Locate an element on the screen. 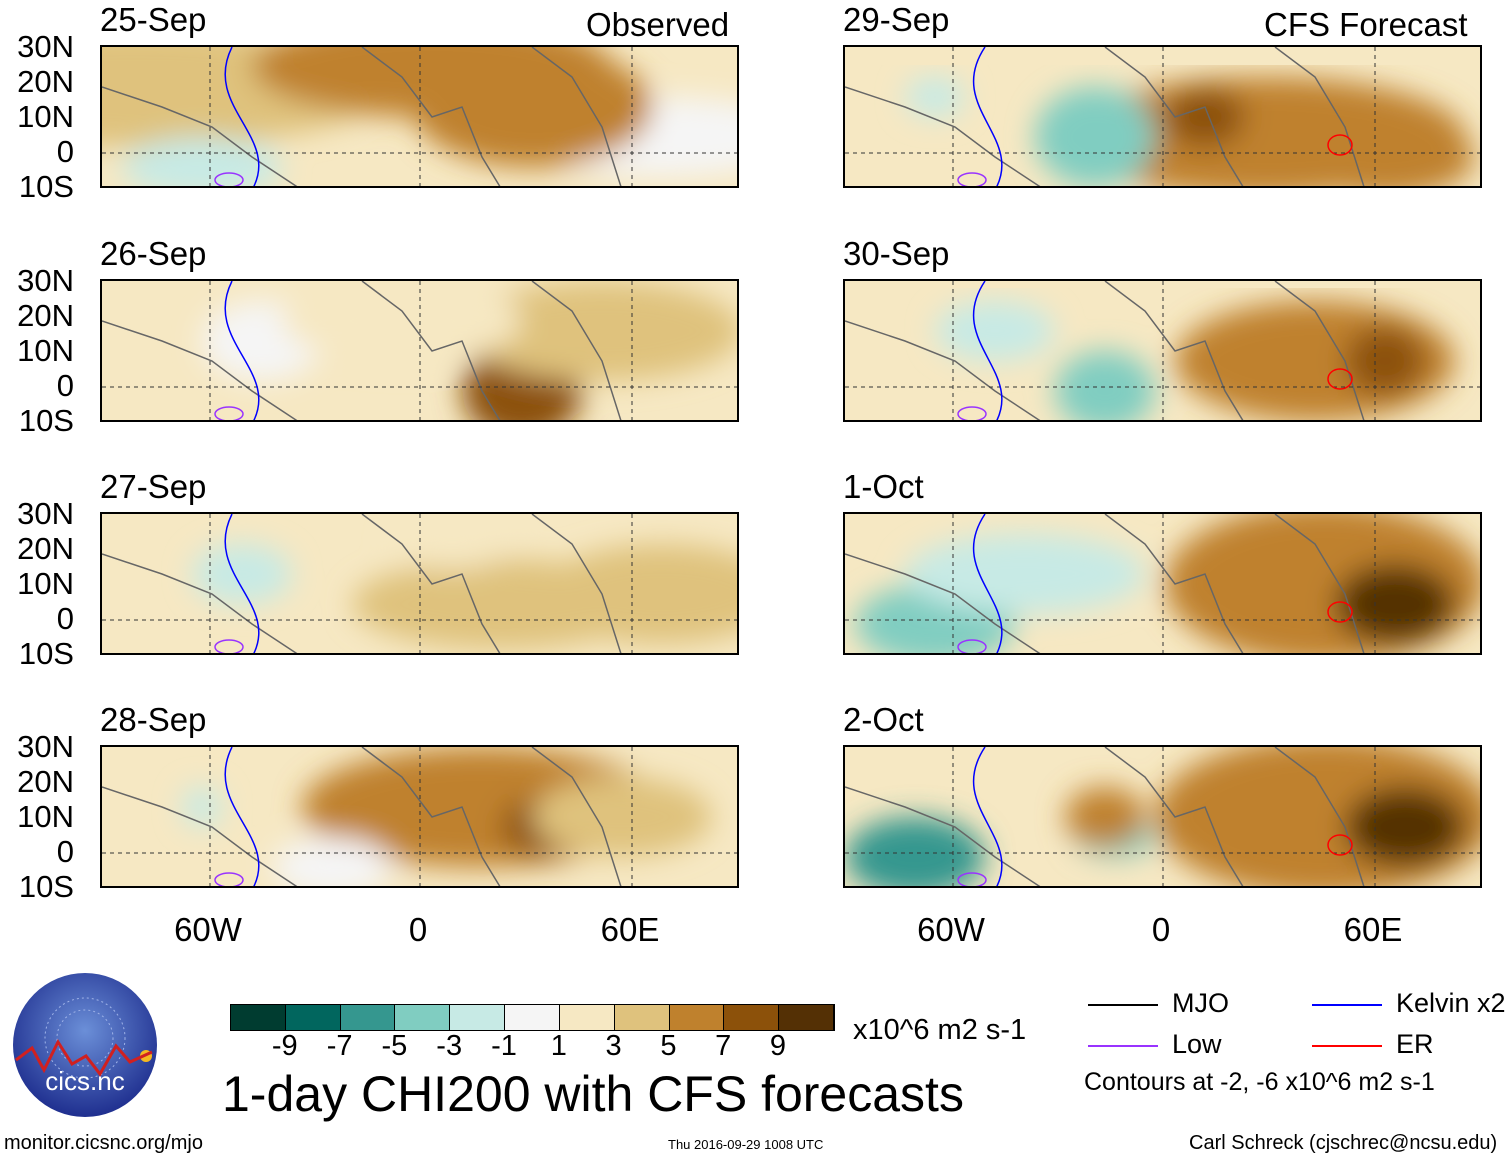  map-panel-25-Sep is located at coordinates (419, 116).